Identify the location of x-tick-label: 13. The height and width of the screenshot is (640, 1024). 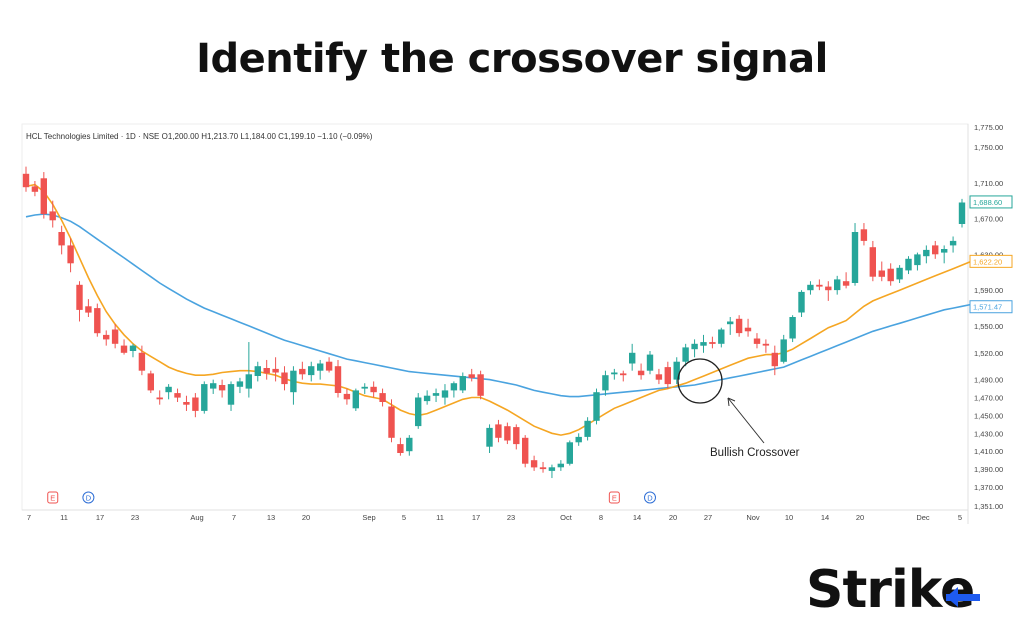
(271, 517).